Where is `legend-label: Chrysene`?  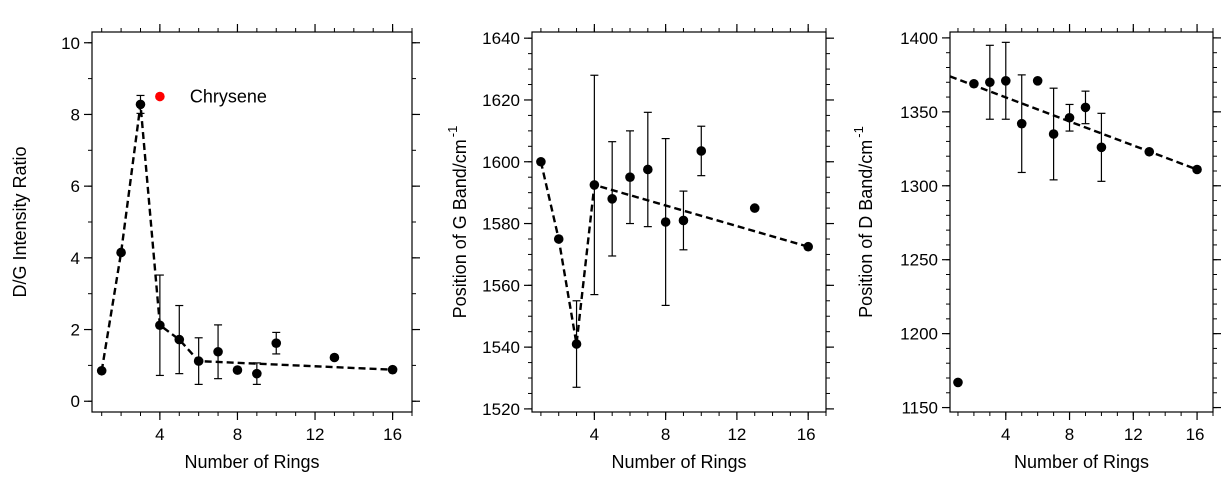 legend-label: Chrysene is located at coordinates (228, 97).